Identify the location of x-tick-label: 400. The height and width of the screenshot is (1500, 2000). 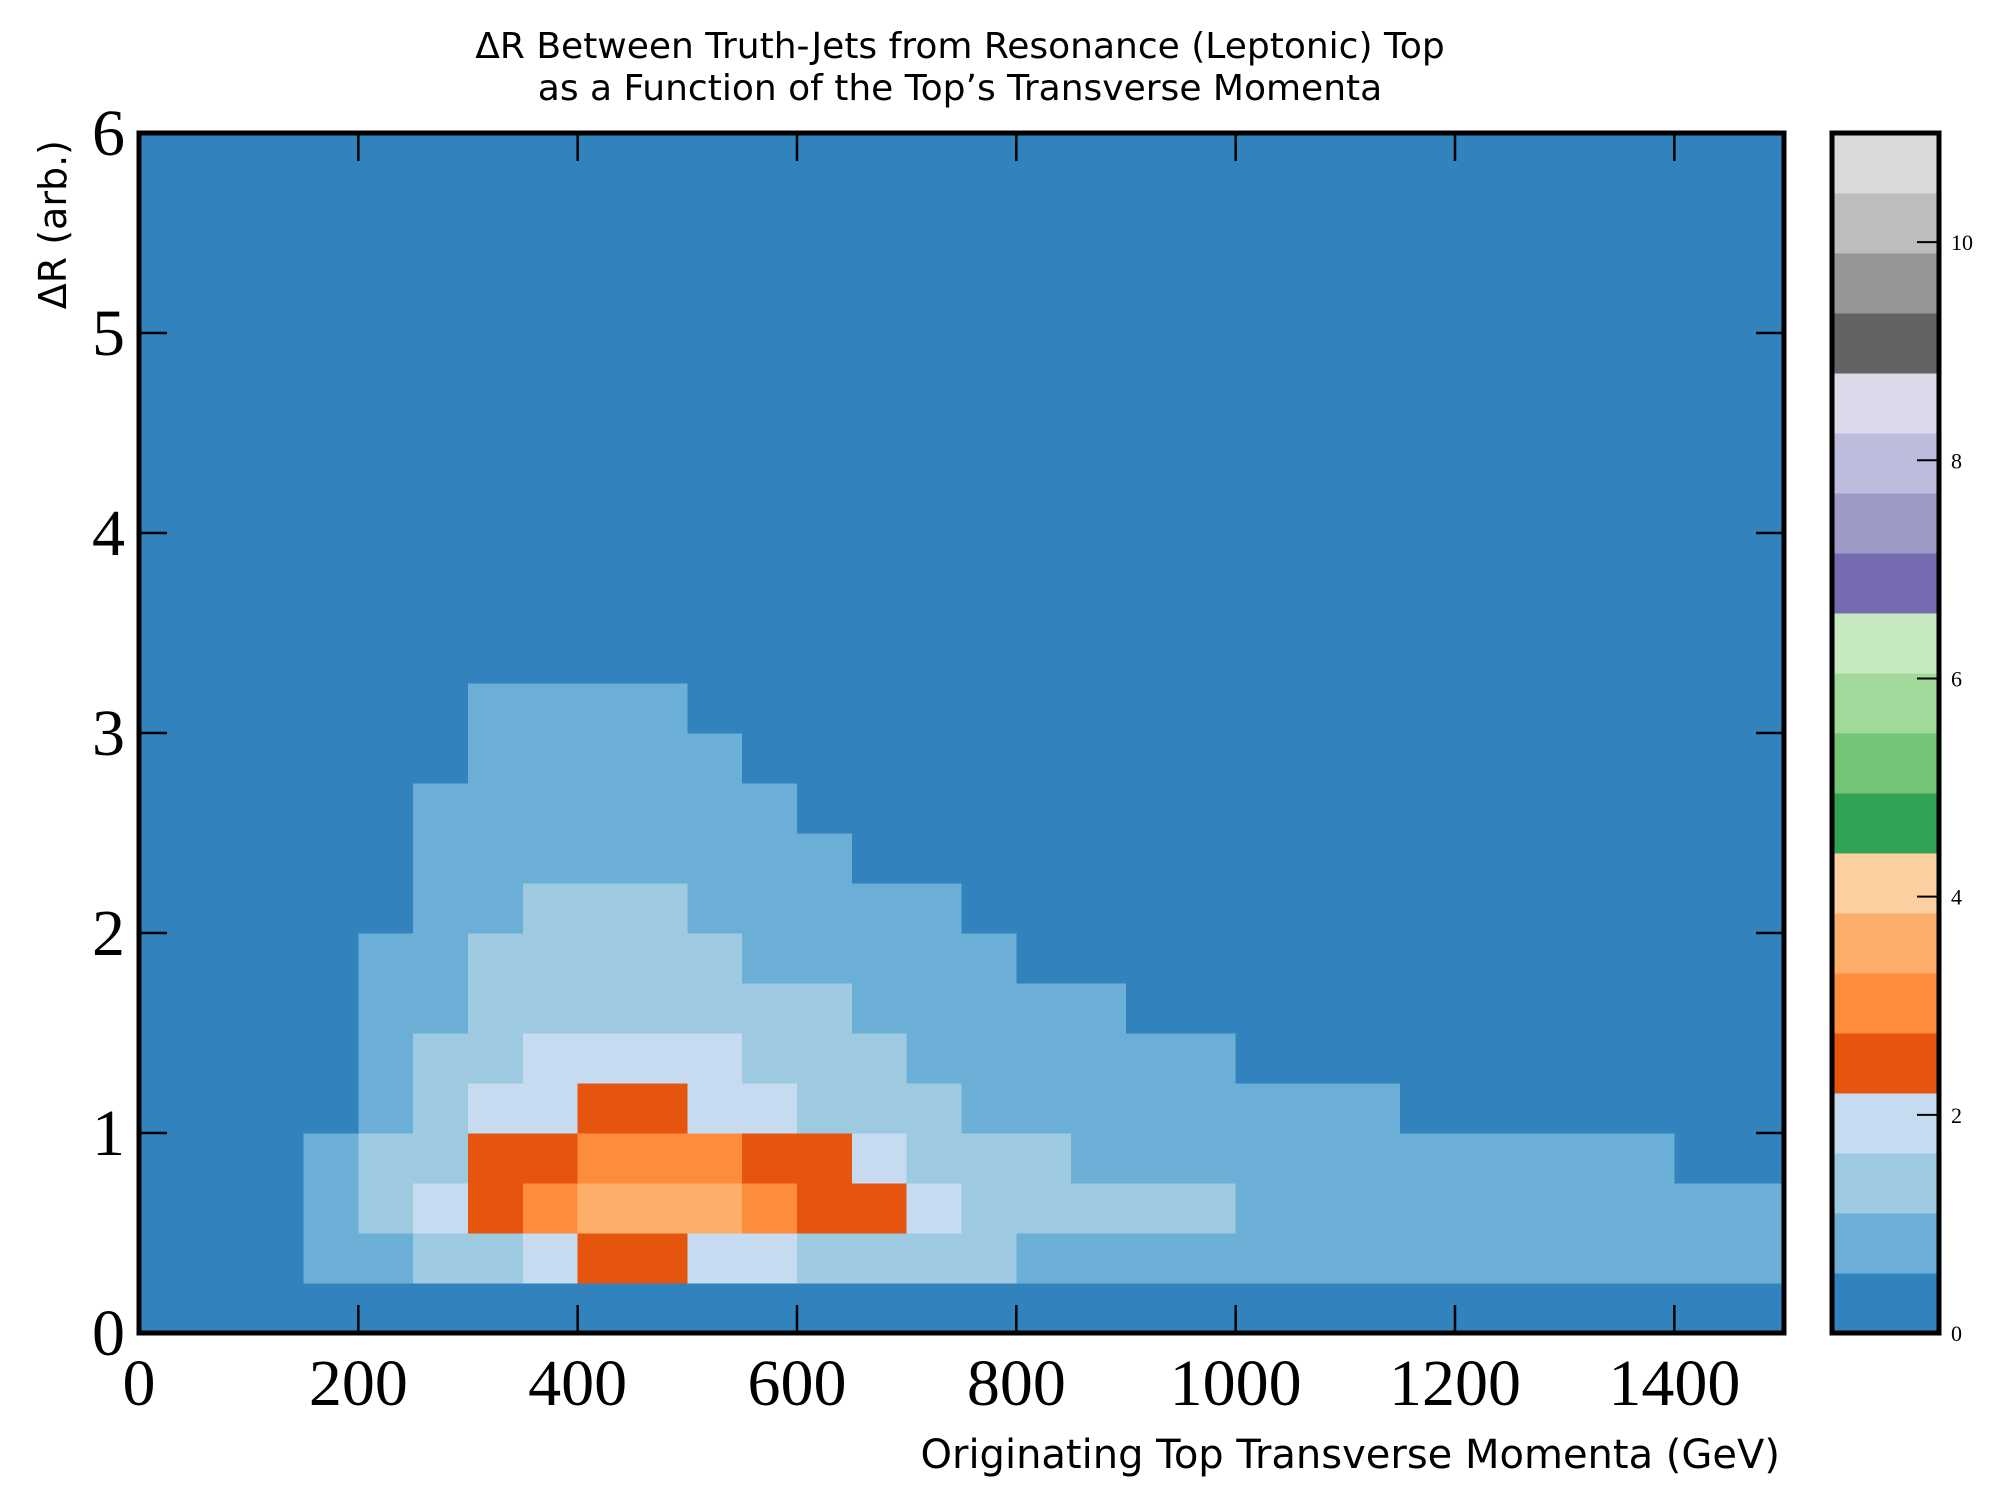
(577, 1383).